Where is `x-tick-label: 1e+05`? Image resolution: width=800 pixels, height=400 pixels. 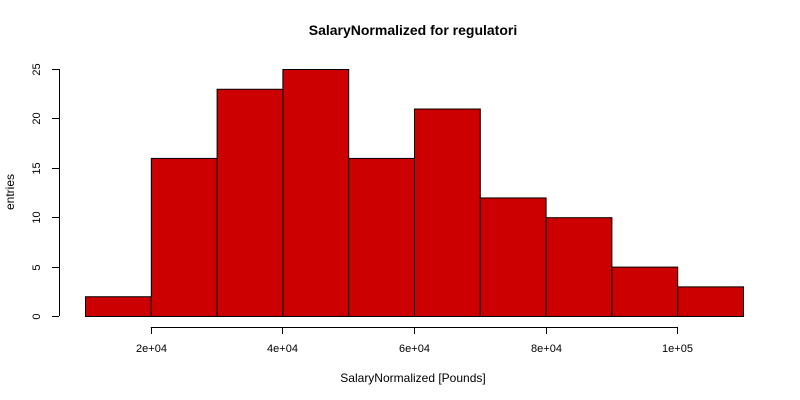
x-tick-label: 1e+05 is located at coordinates (677, 349).